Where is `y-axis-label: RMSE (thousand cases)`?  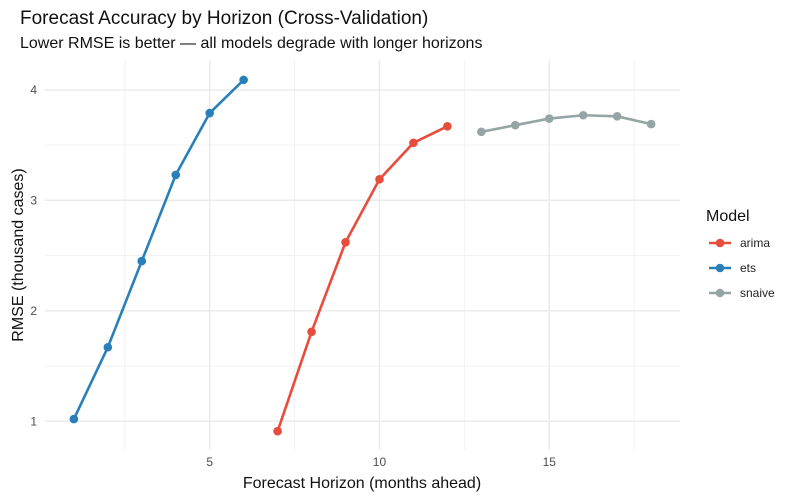
y-axis-label: RMSE (thousand cases) is located at coordinates (18, 254).